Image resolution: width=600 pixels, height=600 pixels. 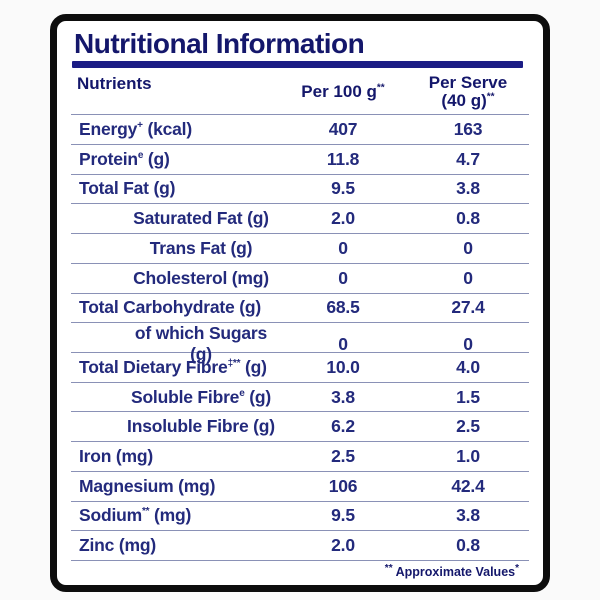 I want to click on table-row: Trans Fat (g) 0 0, so click(x=300, y=249).